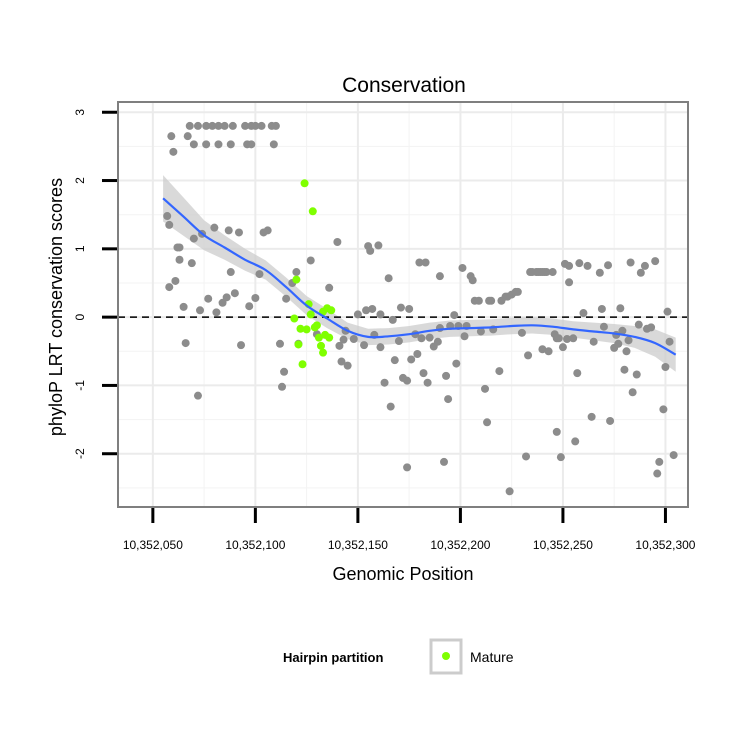  I want to click on x-tick-label: 10,352,100, so click(255, 545).